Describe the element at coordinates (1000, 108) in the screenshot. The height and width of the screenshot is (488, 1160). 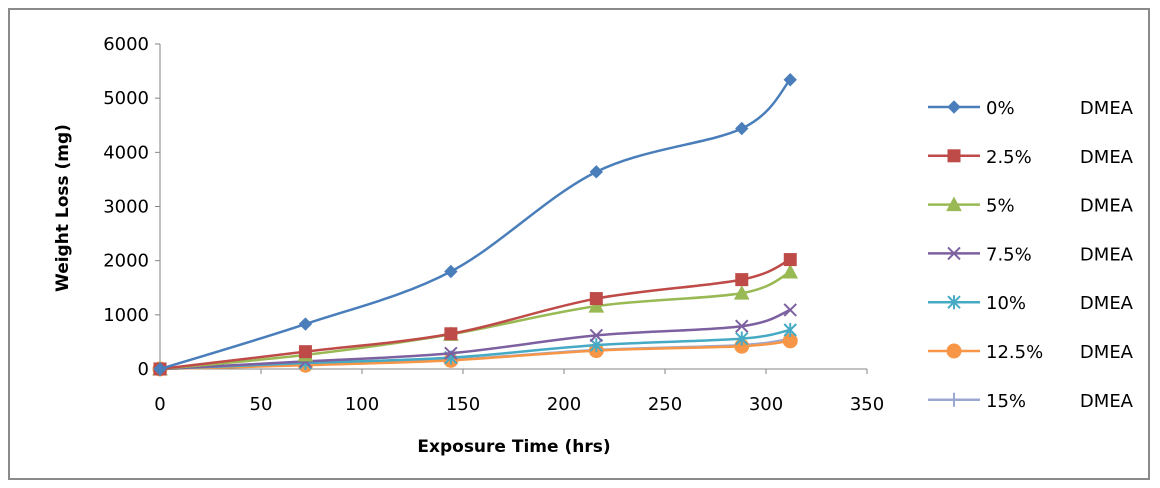
I see `legend-label: 0%` at that location.